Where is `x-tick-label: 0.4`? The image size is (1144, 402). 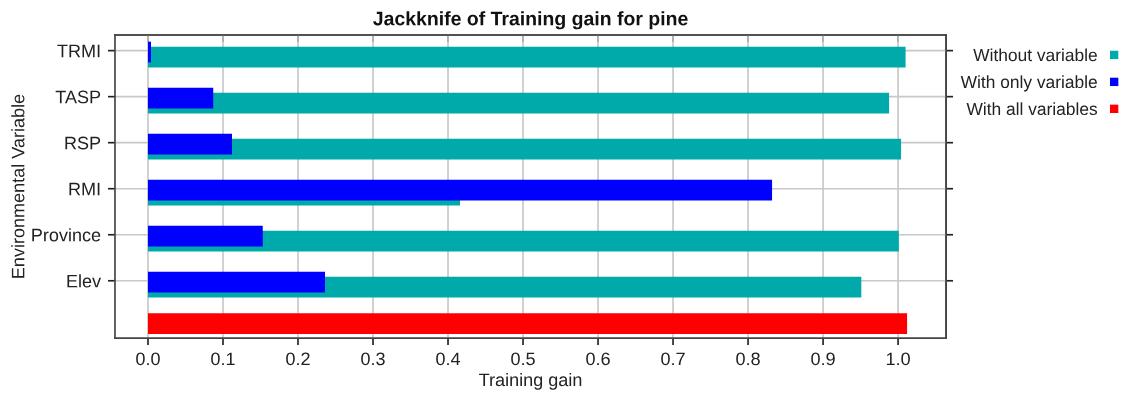
x-tick-label: 0.4 is located at coordinates (448, 359).